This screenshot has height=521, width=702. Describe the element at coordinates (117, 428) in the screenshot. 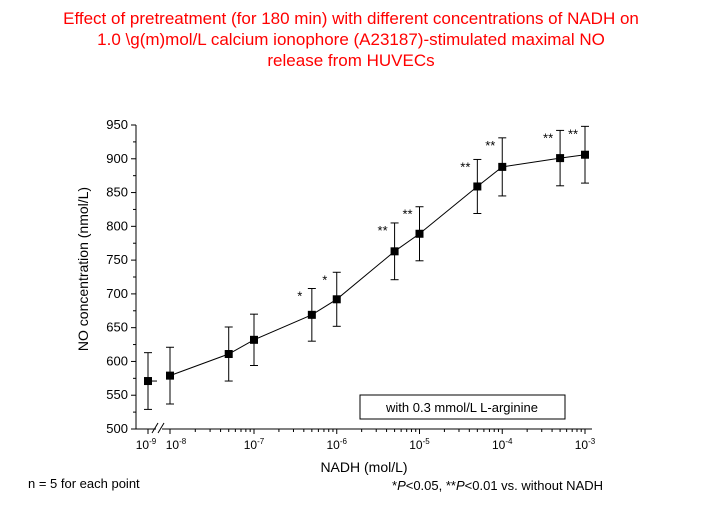

I see `y-tick-label: 500` at that location.